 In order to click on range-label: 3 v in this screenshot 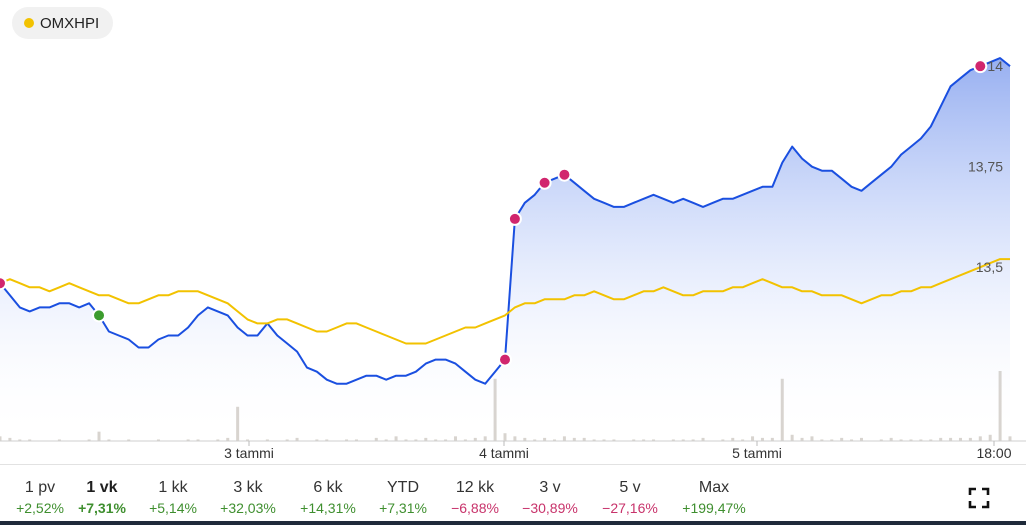, I will do `click(550, 487)`.